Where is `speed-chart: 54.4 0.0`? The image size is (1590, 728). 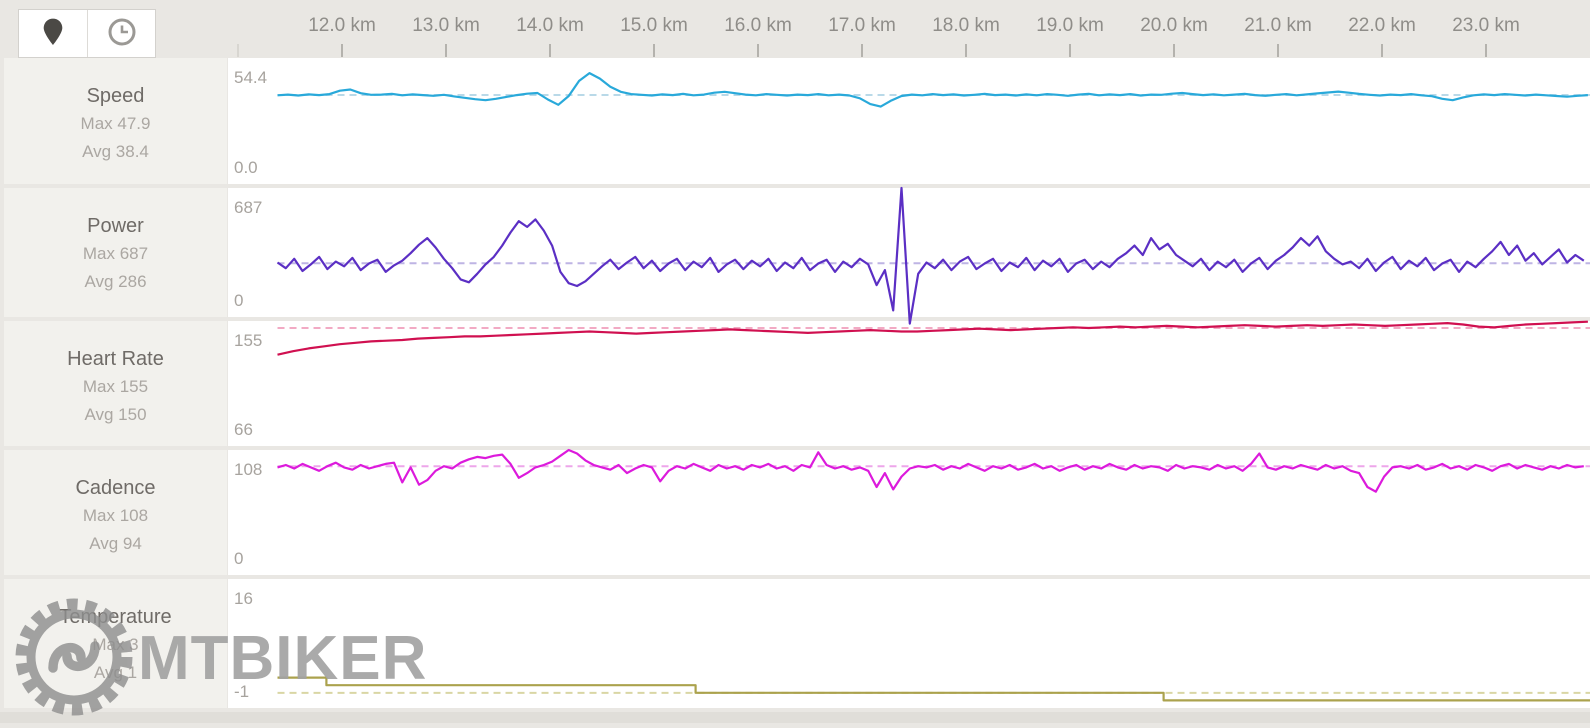 speed-chart: 54.4 0.0 is located at coordinates (909, 121).